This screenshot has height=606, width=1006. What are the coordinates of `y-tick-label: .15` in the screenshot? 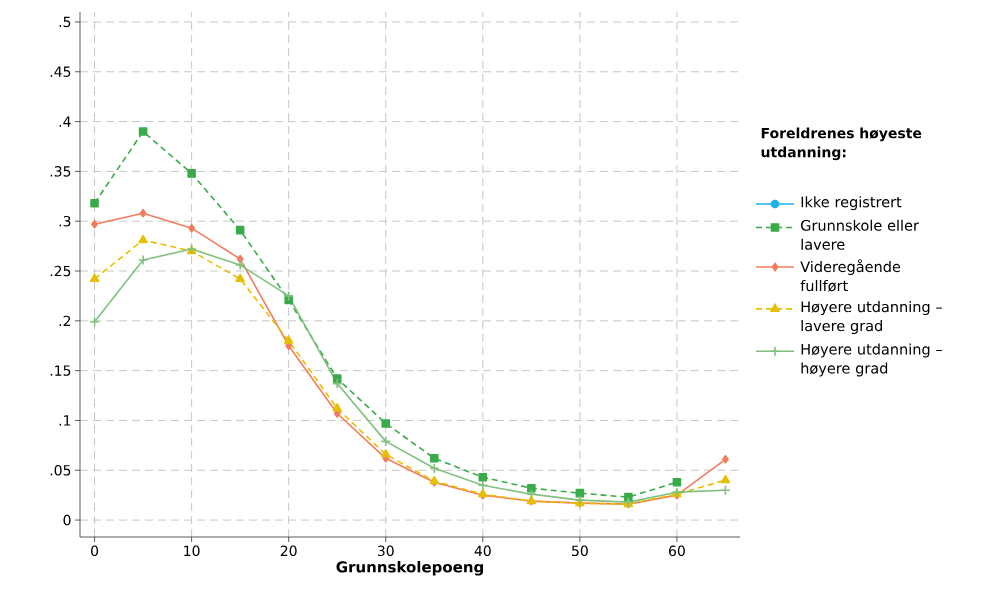 It's located at (60, 370).